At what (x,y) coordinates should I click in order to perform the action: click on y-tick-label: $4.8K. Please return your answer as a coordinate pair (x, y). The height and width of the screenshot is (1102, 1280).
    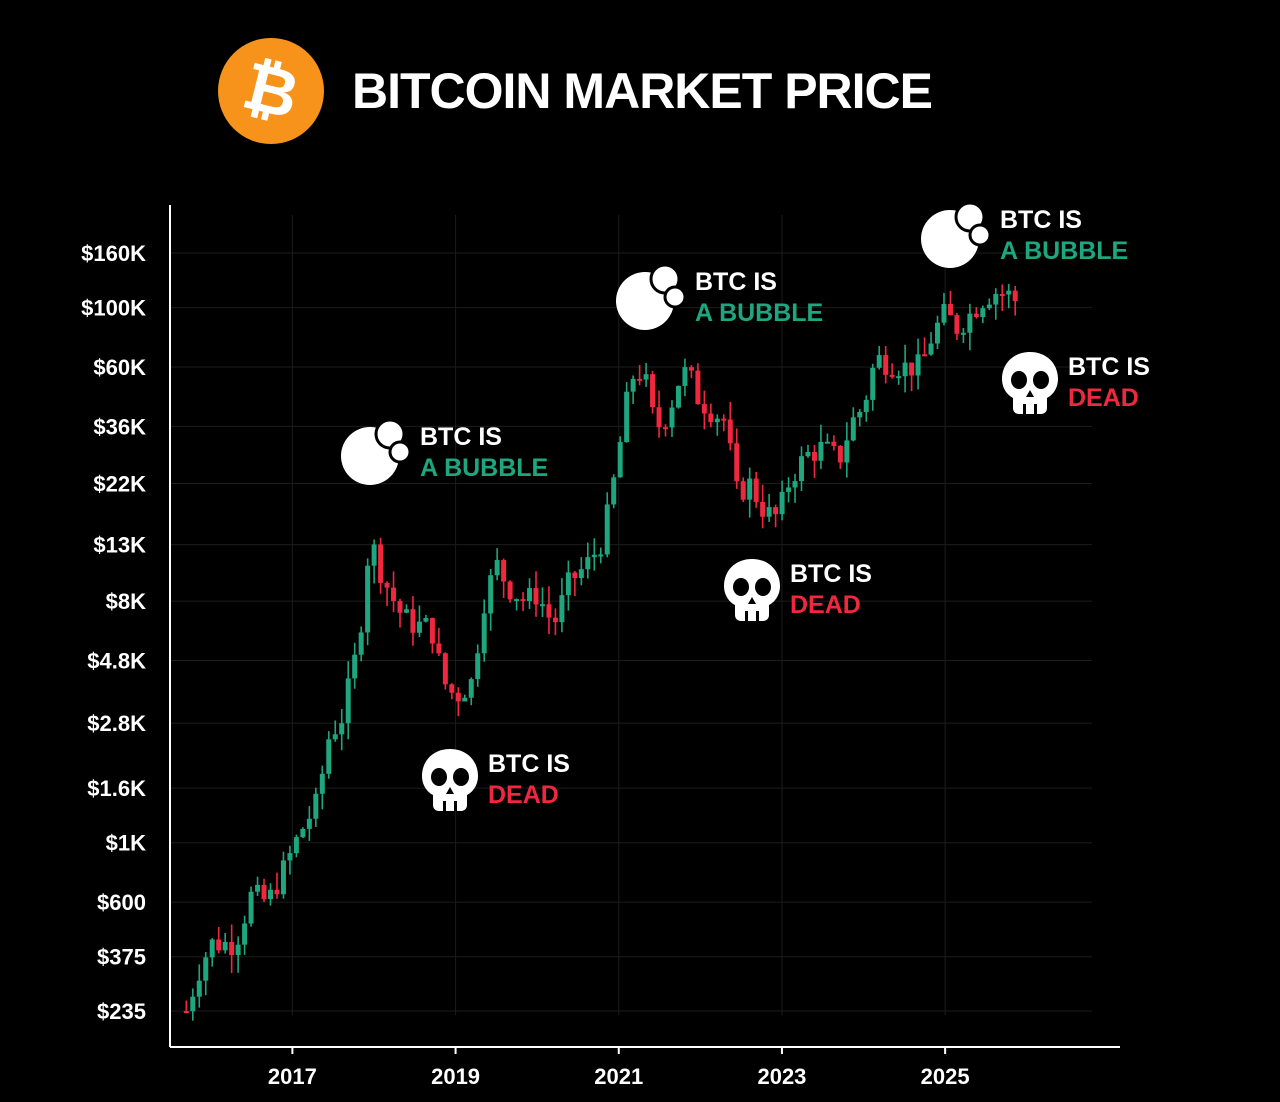
    Looking at the image, I should click on (116, 660).